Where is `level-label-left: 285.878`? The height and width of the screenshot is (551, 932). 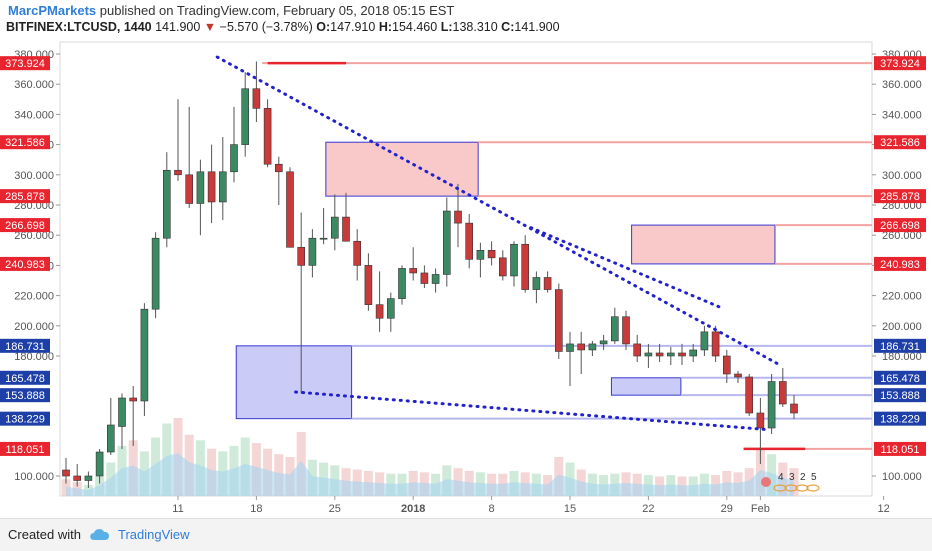
level-label-left: 285.878 is located at coordinates (25, 197).